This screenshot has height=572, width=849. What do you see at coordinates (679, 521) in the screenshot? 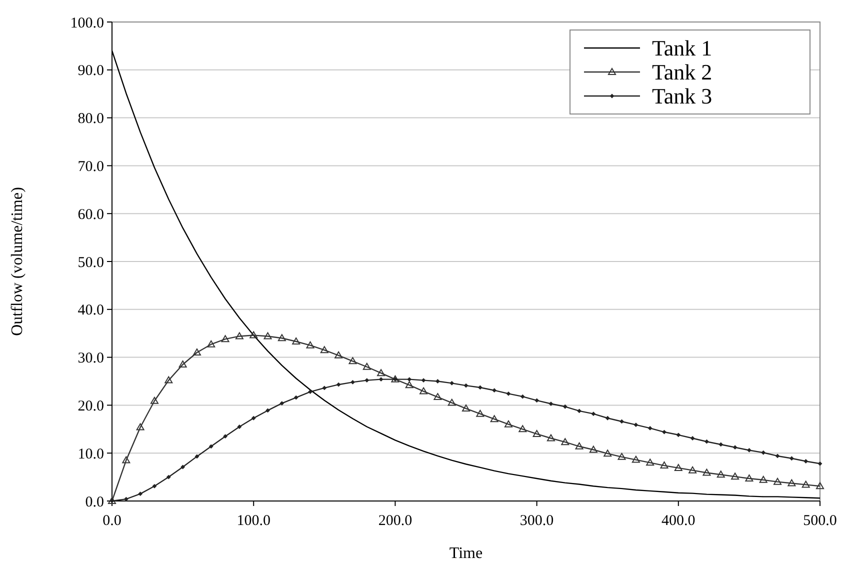
I see `x-tick-label: 400.0` at bounding box center [679, 521].